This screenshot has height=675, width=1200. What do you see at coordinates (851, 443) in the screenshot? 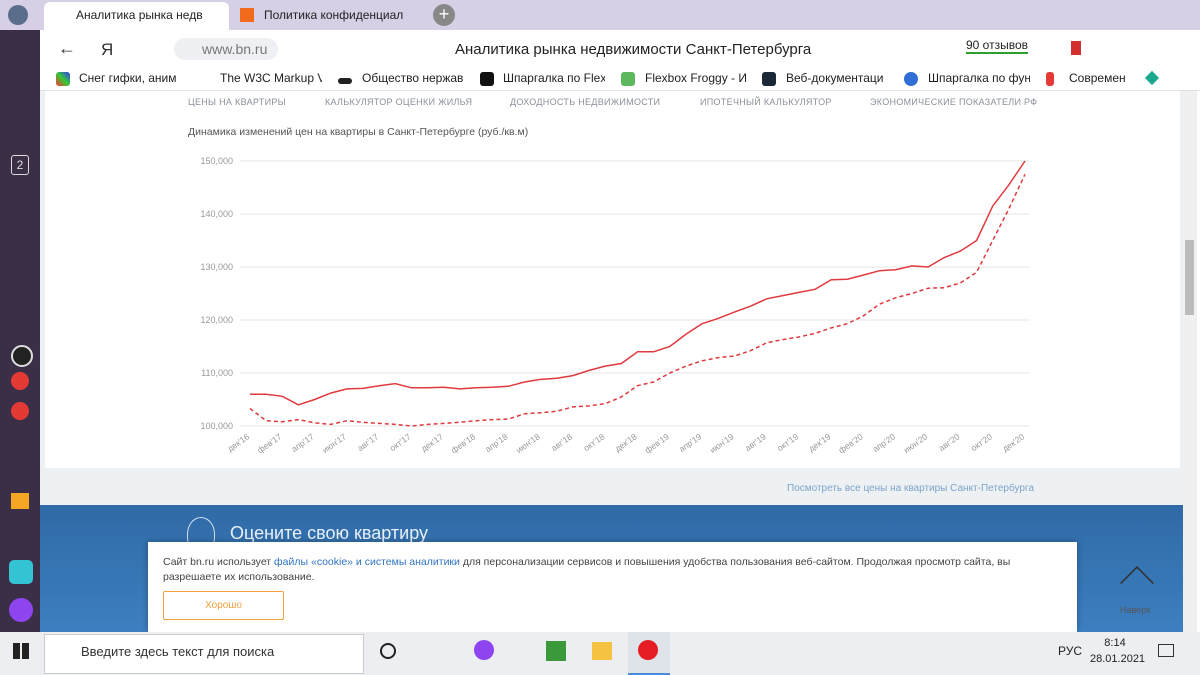
I see `x-tick-label: фев'20` at bounding box center [851, 443].